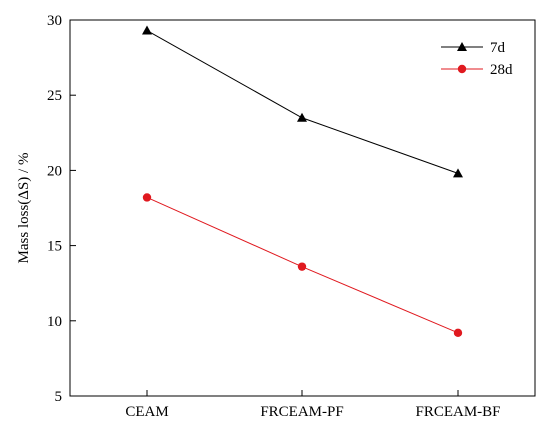 Image resolution: width=550 pixels, height=430 pixels. Describe the element at coordinates (473, 48) in the screenshot. I see `legend-item-7d: 7d` at that location.